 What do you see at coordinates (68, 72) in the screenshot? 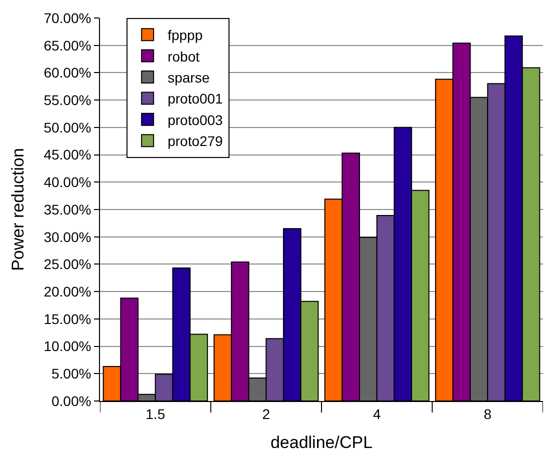
I see `y-tick-label: 60.00%` at bounding box center [68, 72].